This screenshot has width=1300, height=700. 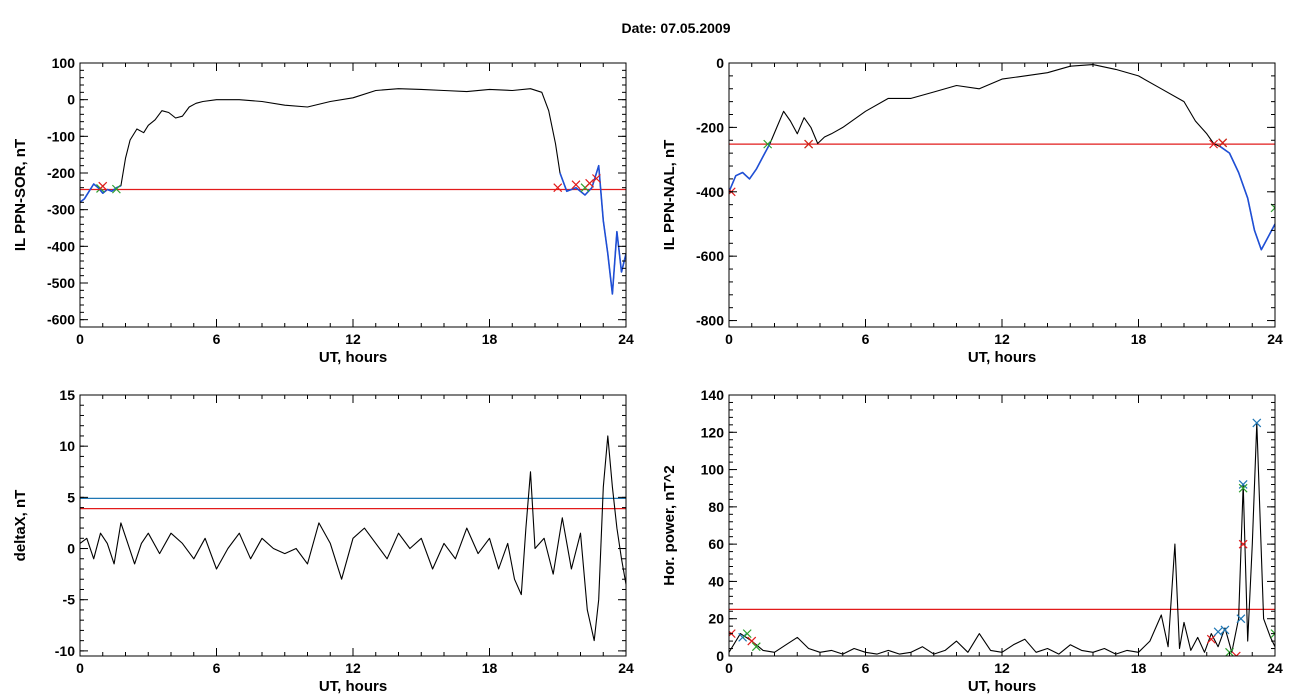 I want to click on y-tick-label: 5, so click(x=71, y=497).